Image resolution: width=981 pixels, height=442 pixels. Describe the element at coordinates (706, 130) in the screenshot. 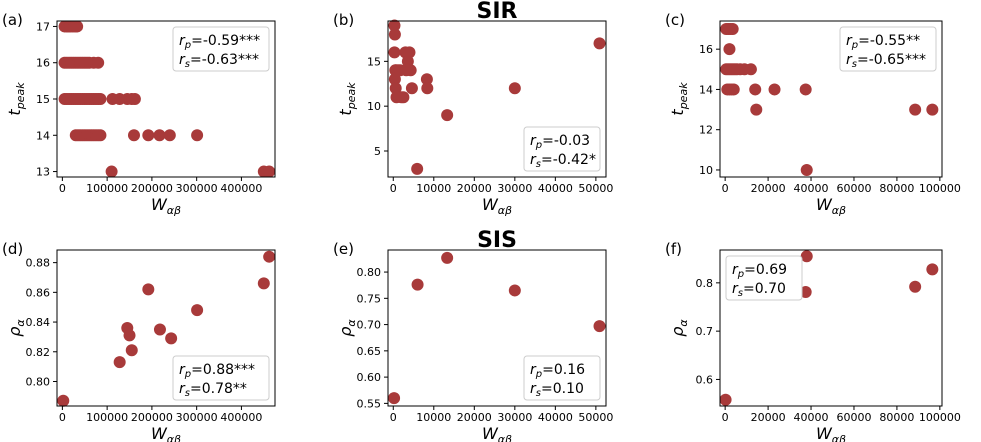

I see `y-tick-label: 12` at that location.